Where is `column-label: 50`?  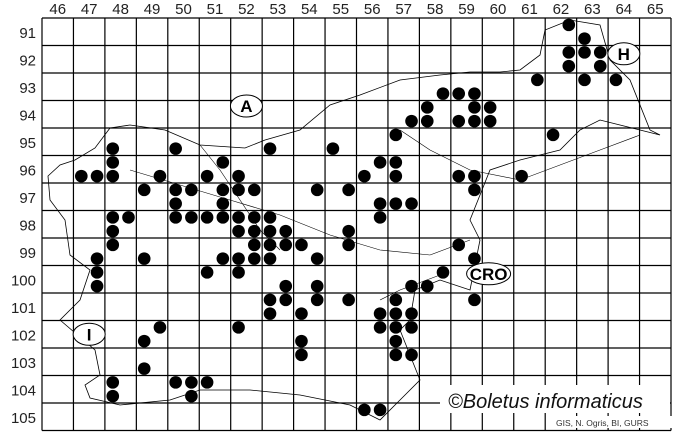
column-label: 50 is located at coordinates (183, 9).